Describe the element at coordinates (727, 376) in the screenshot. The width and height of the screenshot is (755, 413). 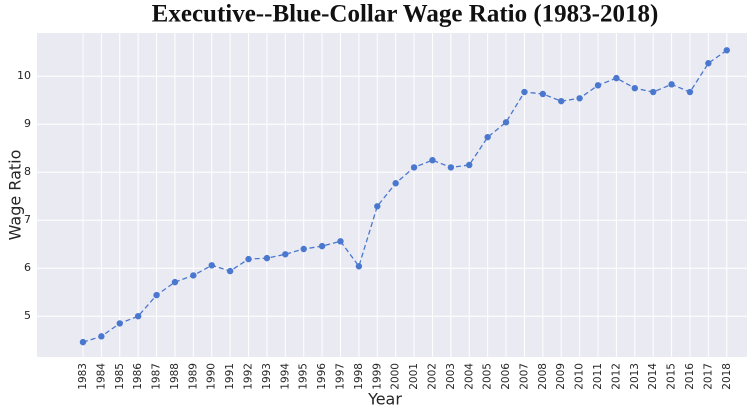
I see `x-tick-label: 2018` at that location.